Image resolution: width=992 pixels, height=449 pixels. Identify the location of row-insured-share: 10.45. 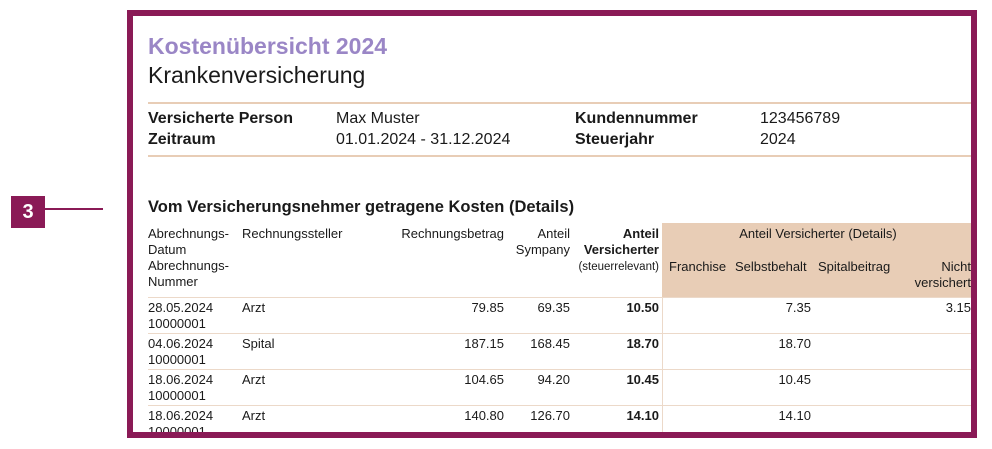
(642, 379).